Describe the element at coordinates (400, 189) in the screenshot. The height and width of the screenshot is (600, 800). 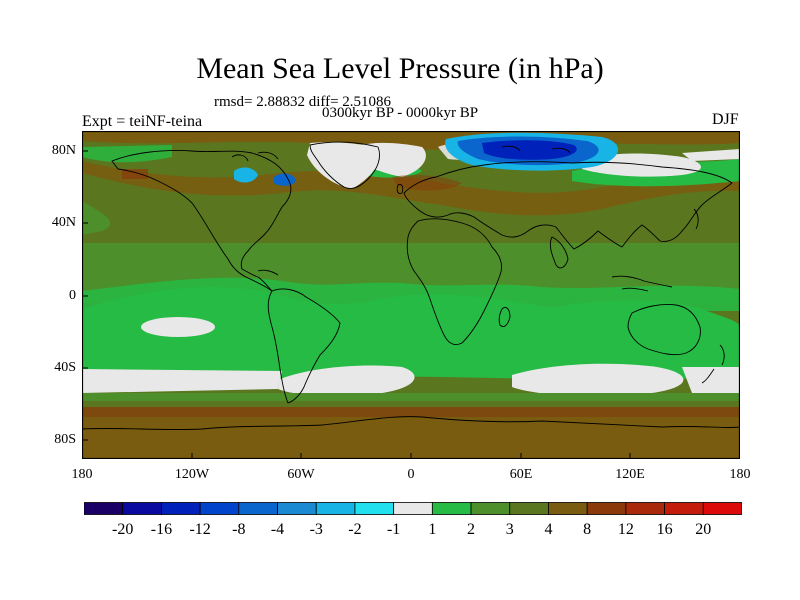
I see `coast-uk` at that location.